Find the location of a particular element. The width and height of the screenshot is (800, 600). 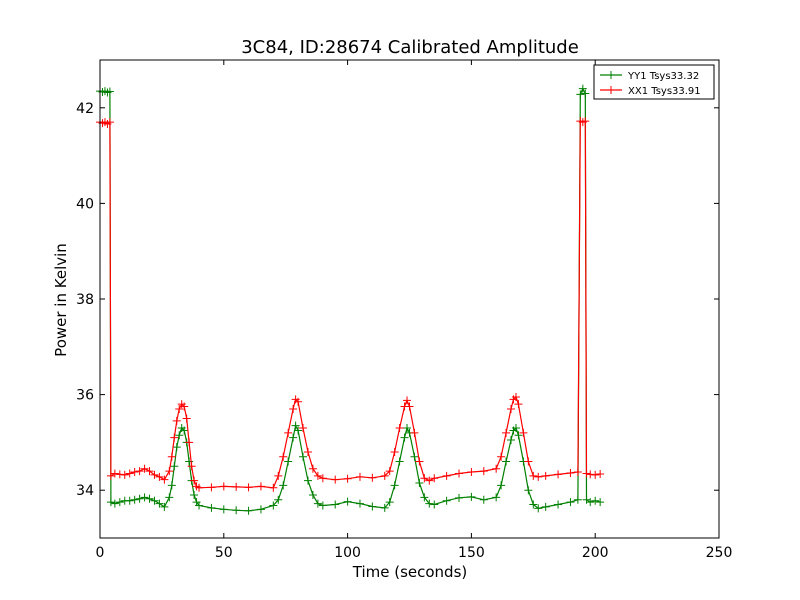

legend-box is located at coordinates (654, 82).